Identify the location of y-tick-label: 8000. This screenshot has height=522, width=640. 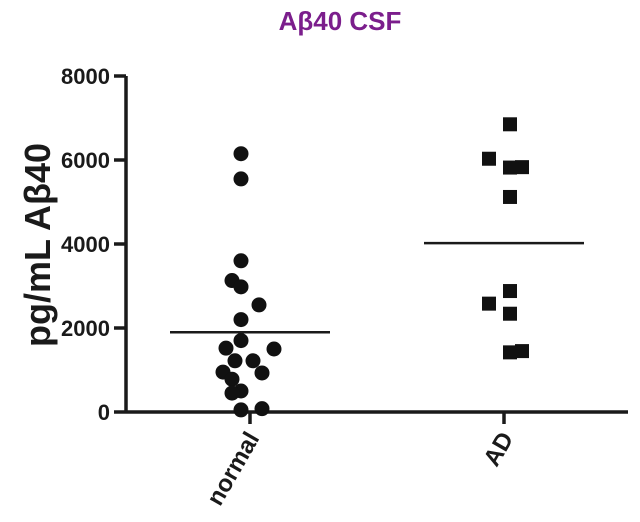
(85, 76).